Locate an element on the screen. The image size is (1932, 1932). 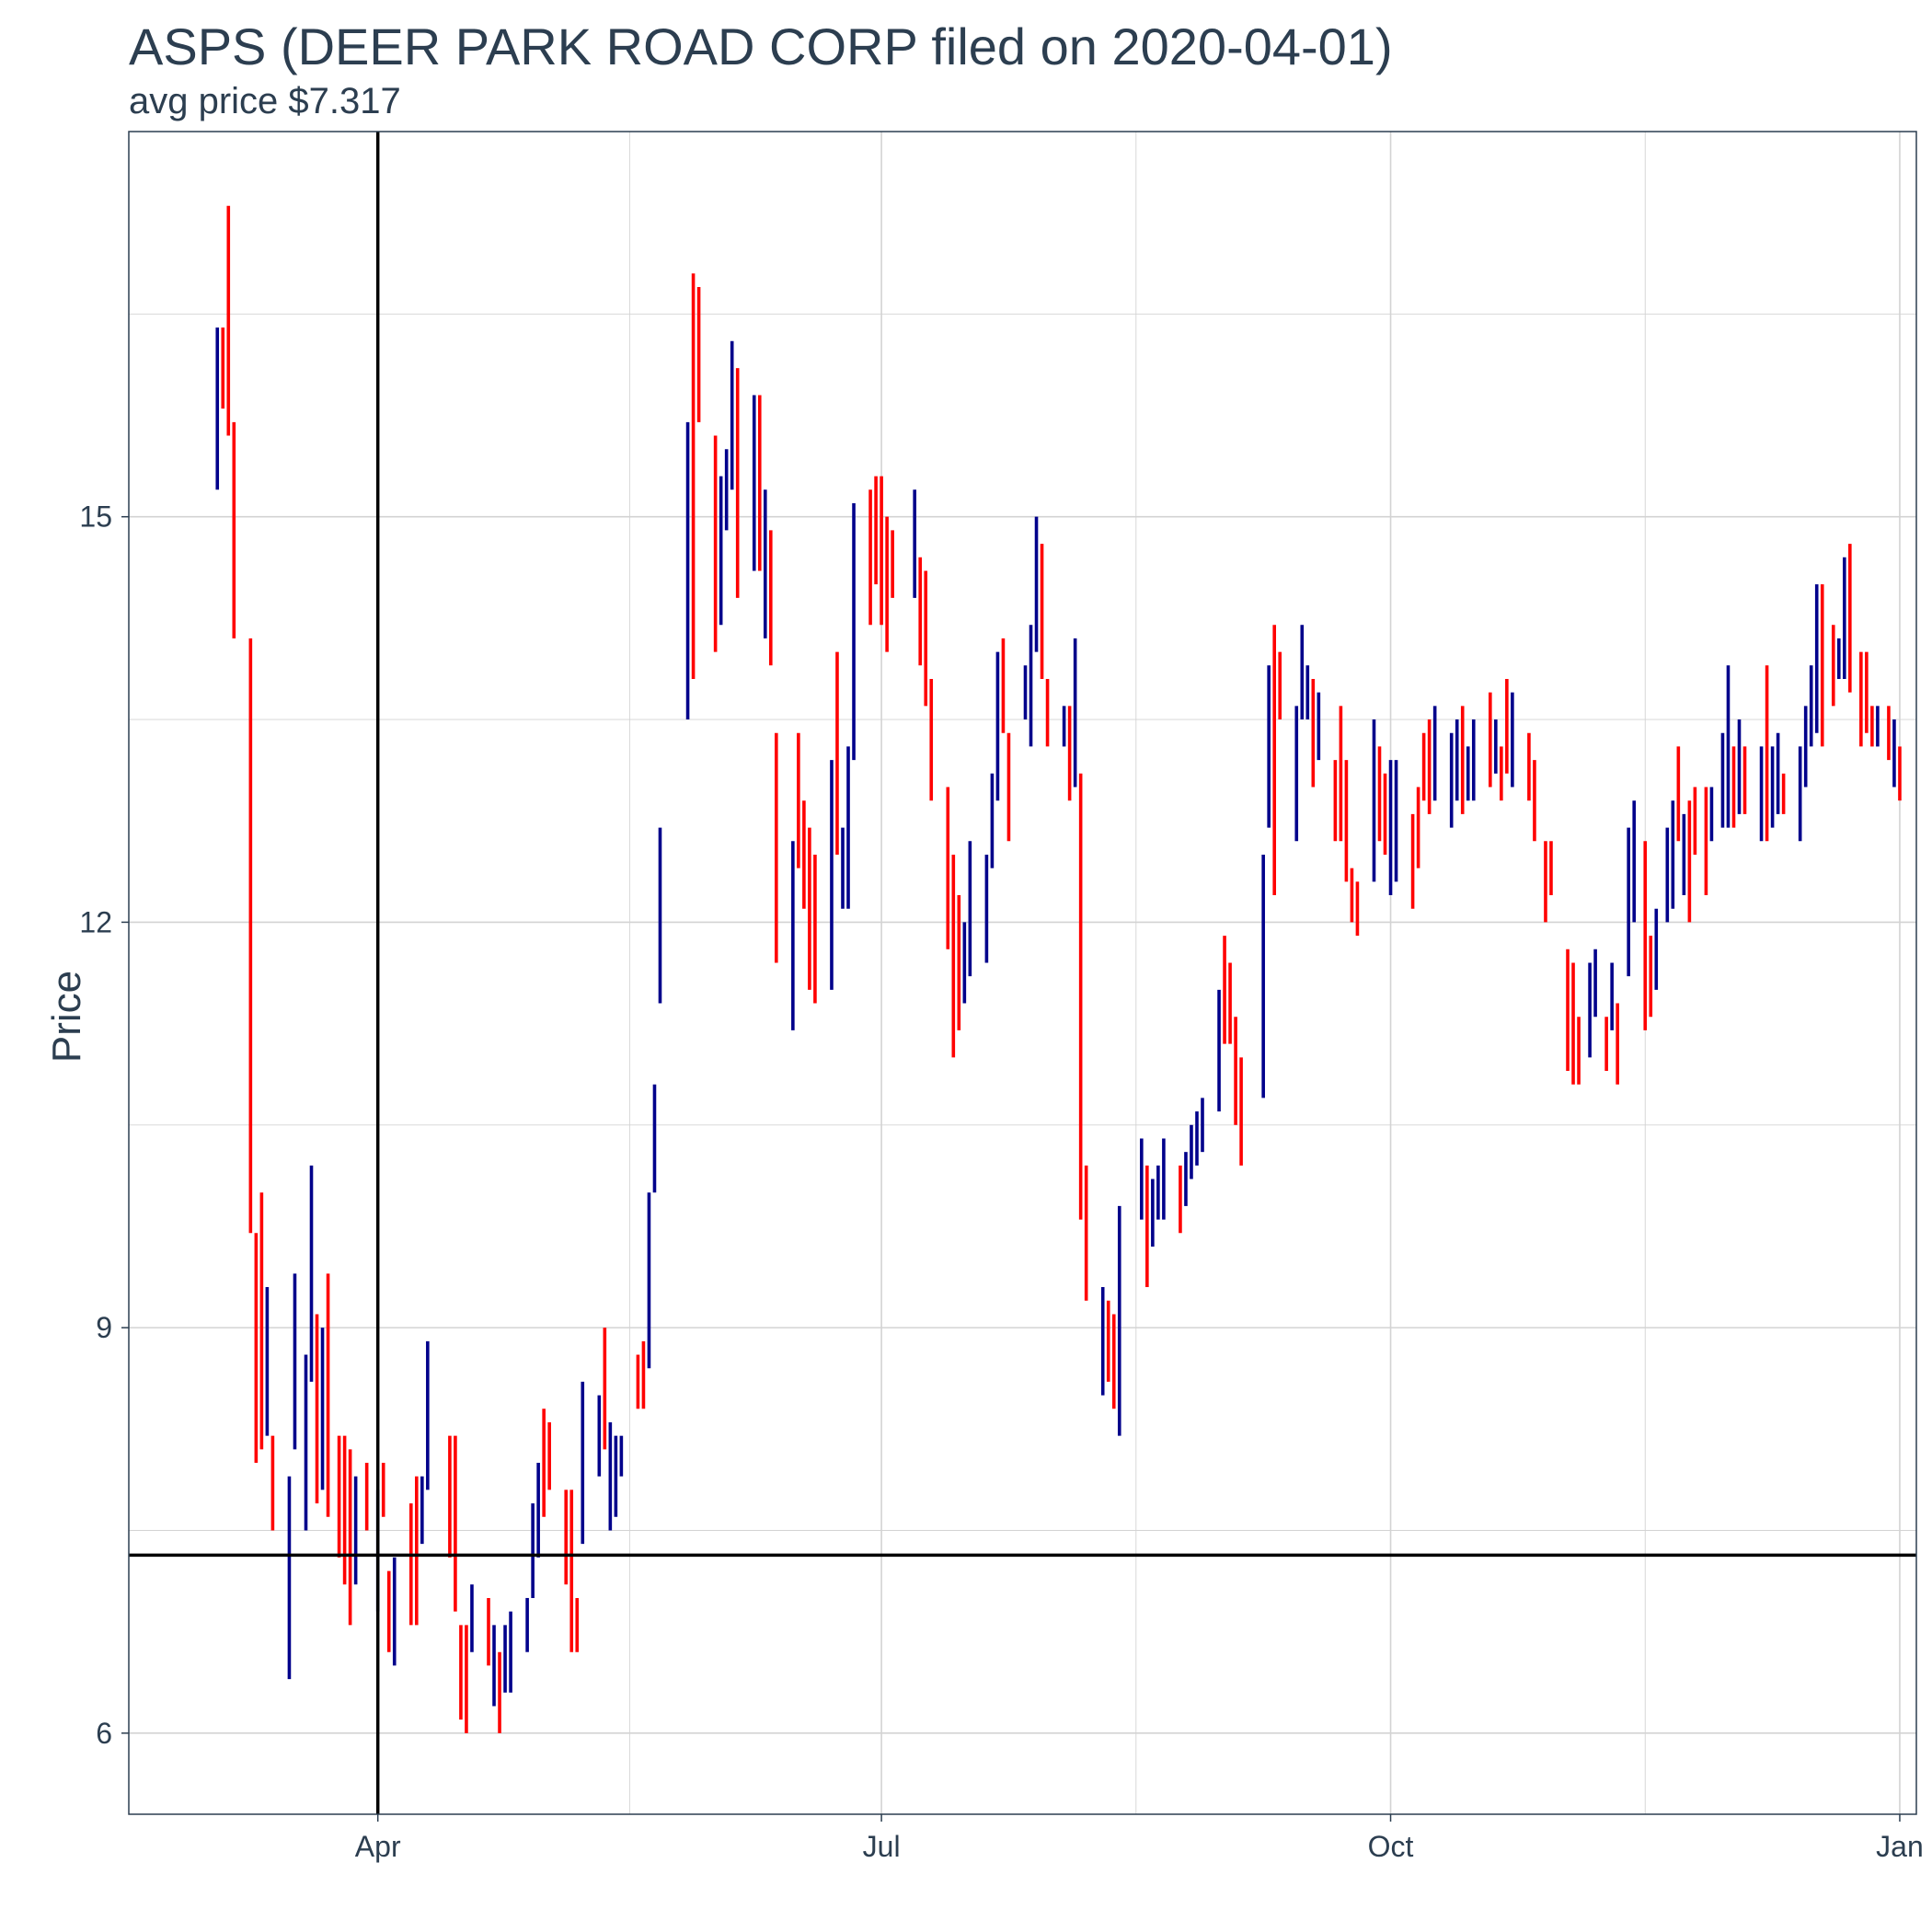
x-tick-label: Oct is located at coordinates (1391, 1846).